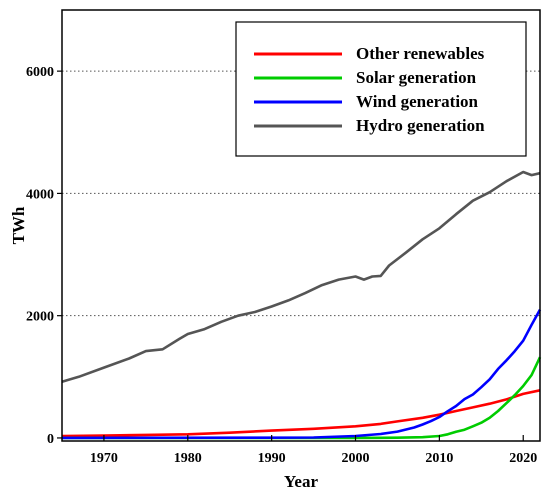 The width and height of the screenshot is (550, 493). What do you see at coordinates (104, 458) in the screenshot?
I see `x-tick-label: 1970` at bounding box center [104, 458].